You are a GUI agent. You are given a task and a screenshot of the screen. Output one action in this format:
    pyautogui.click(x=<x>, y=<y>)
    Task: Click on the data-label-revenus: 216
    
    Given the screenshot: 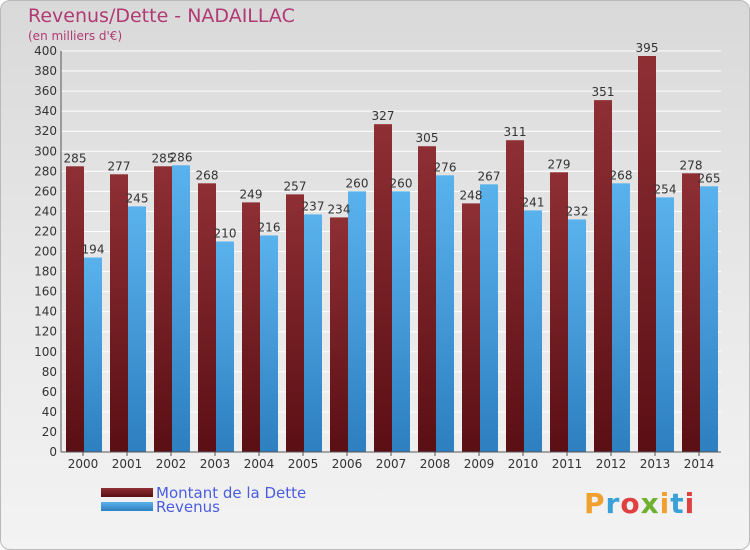 What is the action you would take?
    pyautogui.click(x=269, y=227)
    